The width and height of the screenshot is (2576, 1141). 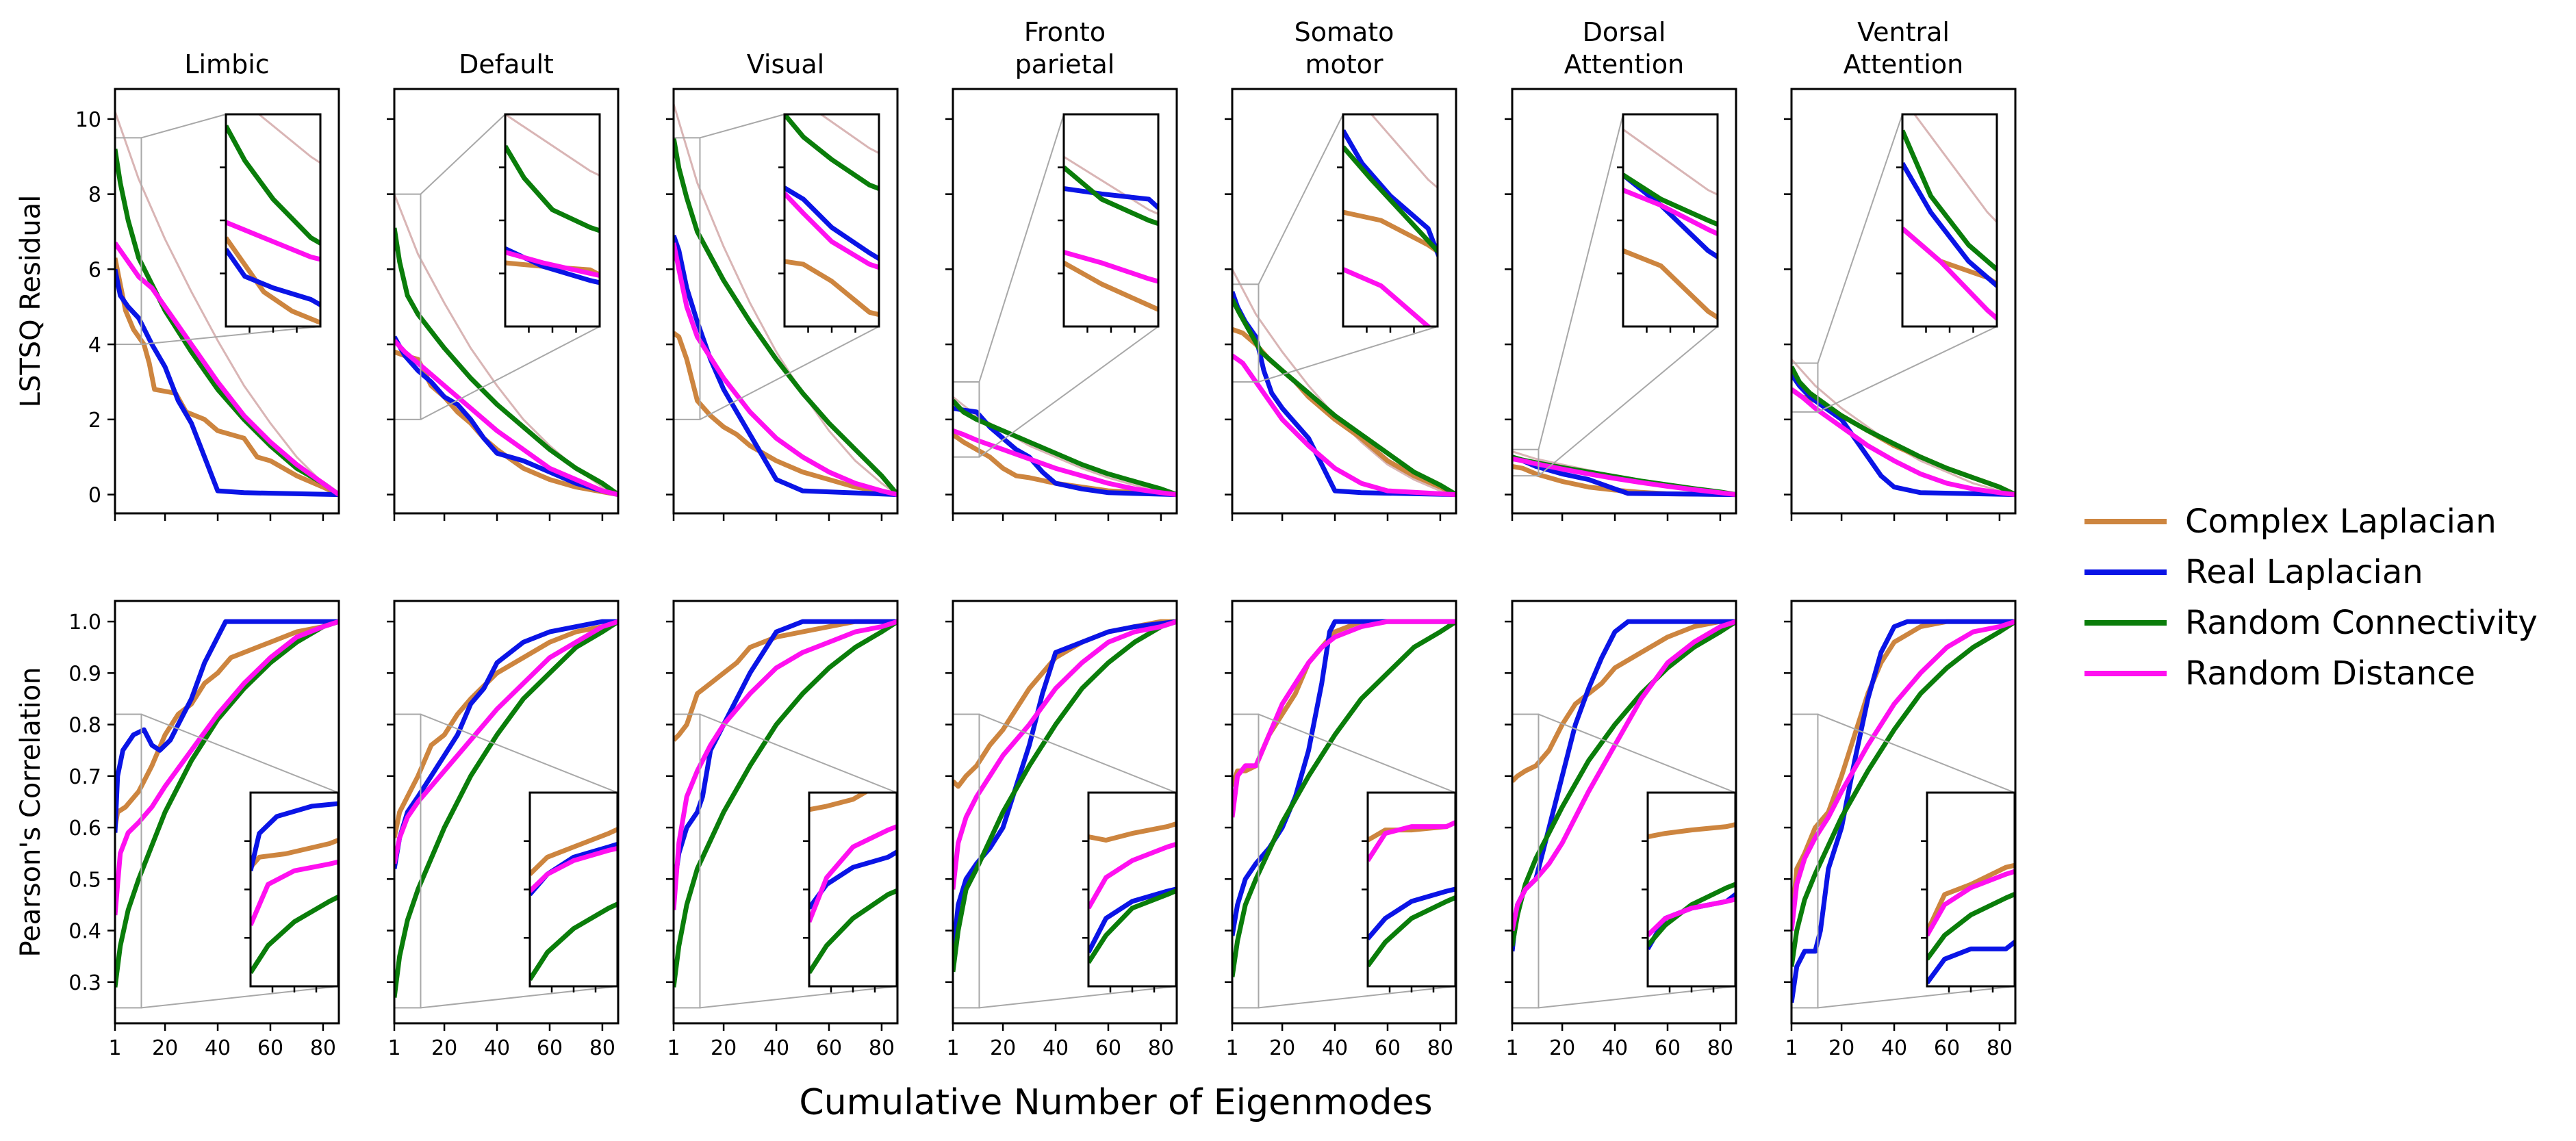 What do you see at coordinates (1903, 32) in the screenshot?
I see `panel-title: Ventral` at bounding box center [1903, 32].